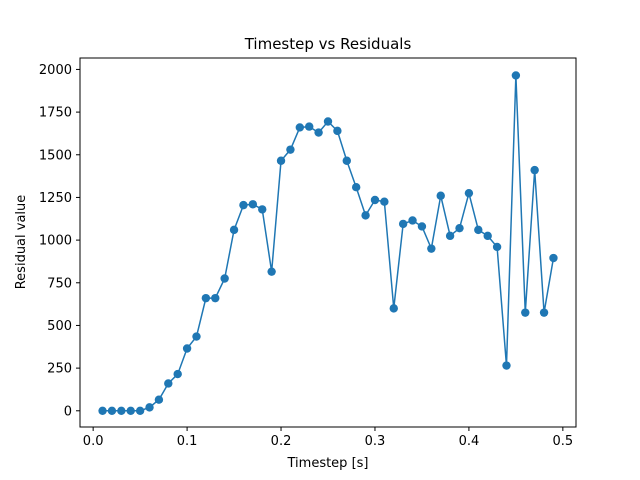 This screenshot has width=640, height=480. I want to click on x-tick-label: 0.2, so click(281, 441).